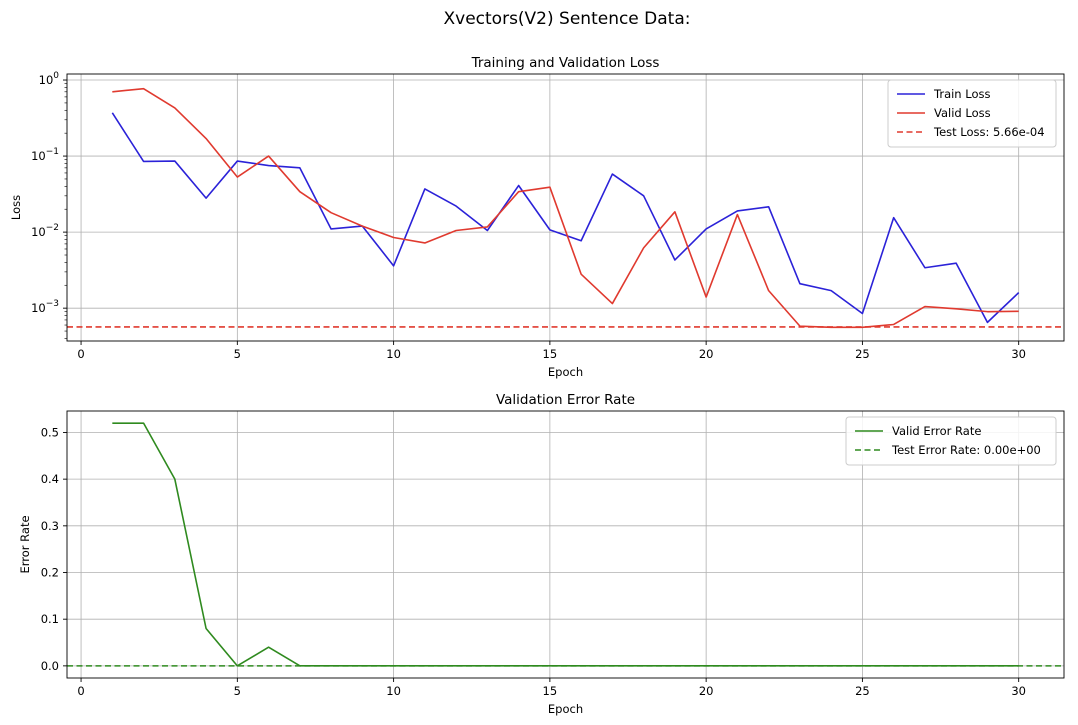  I want to click on legend-label: Valid Loss, so click(962, 113).